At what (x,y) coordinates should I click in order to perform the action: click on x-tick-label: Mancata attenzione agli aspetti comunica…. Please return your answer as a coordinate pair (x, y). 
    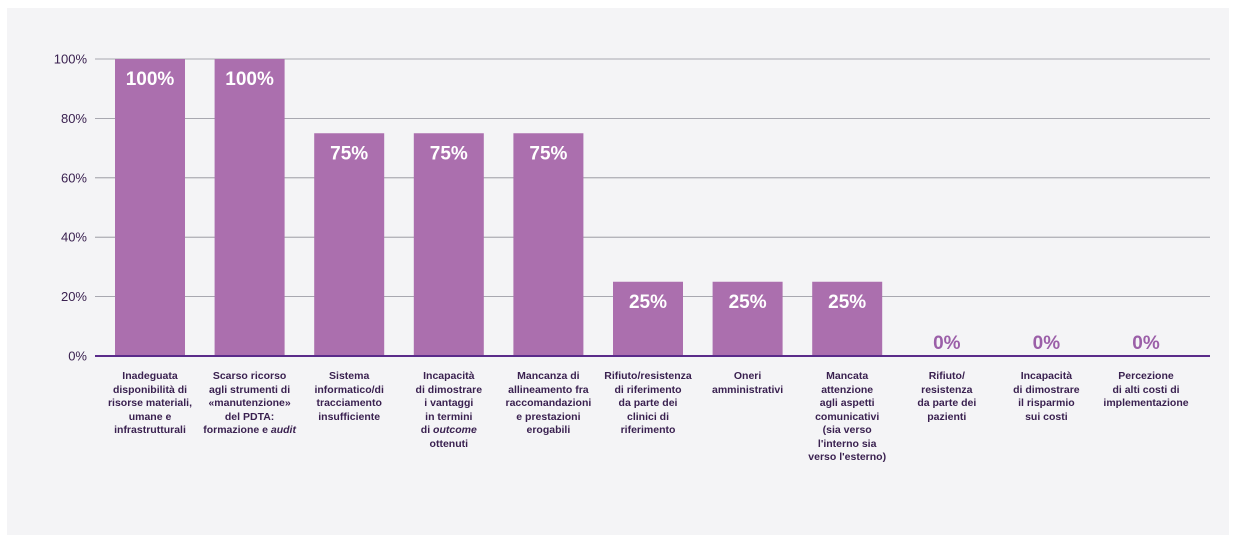
    Looking at the image, I should click on (847, 416).